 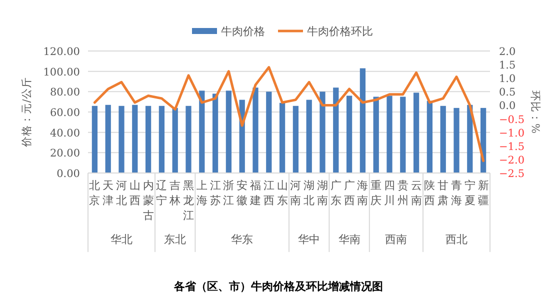 What do you see at coordinates (278, 286) in the screenshot?
I see `text: 各省（区、市）牛肉价格及环比增减情况图` at bounding box center [278, 286].